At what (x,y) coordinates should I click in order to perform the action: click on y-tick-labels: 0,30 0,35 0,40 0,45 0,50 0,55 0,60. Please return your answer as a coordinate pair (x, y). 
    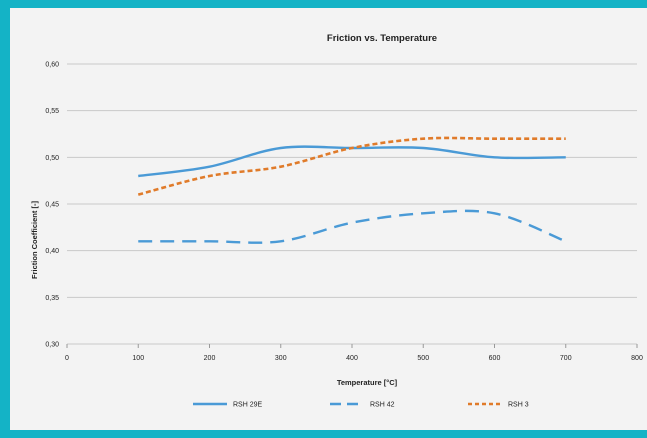
    Looking at the image, I should click on (52, 205).